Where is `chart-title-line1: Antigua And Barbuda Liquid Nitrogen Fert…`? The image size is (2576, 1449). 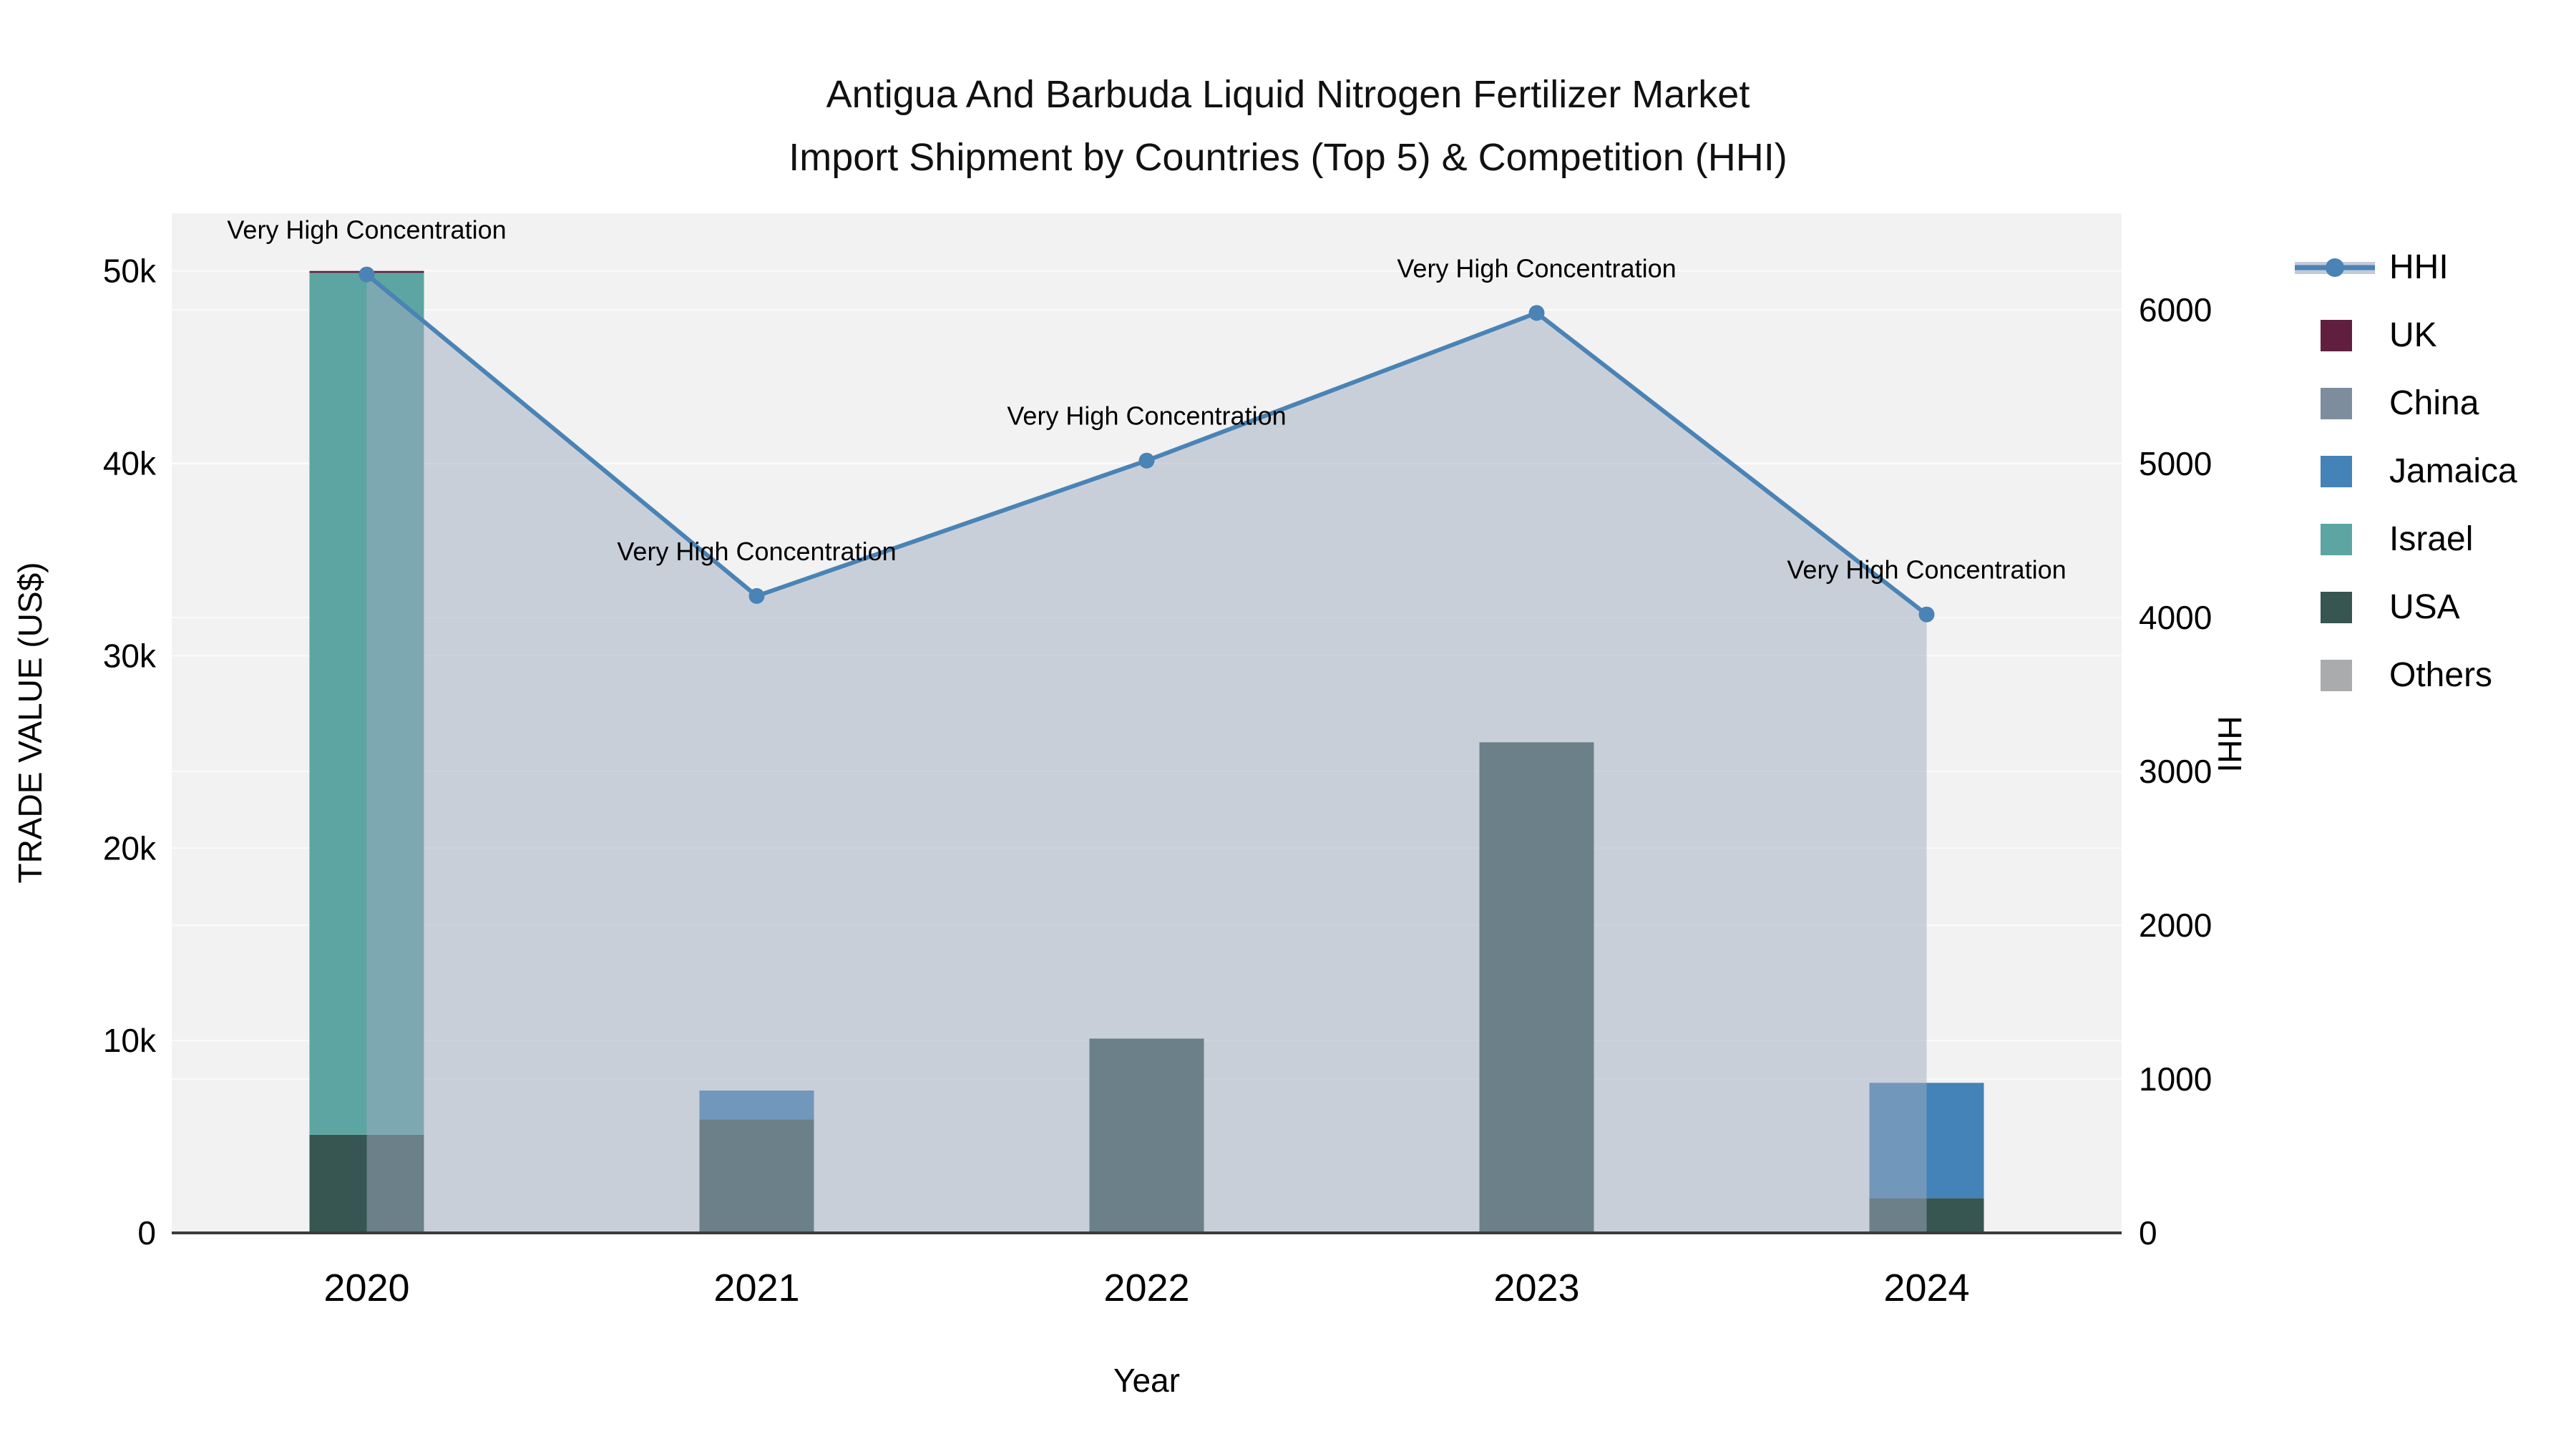
chart-title-line1: Antigua And Barbuda Liquid Nitrogen Fert… is located at coordinates (1288, 94).